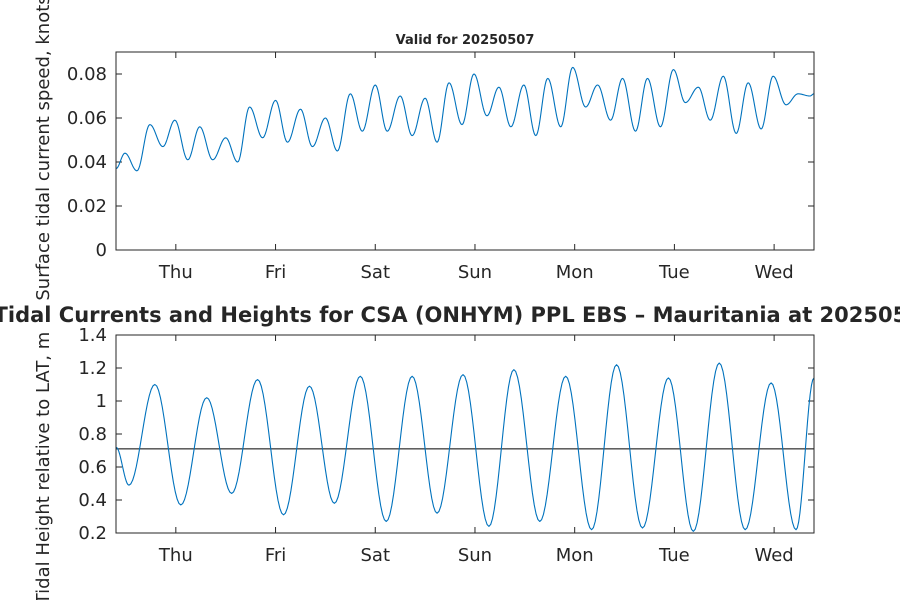  Describe the element at coordinates (475, 555) in the screenshot. I see `bottom-xtick-label: Sun` at that location.